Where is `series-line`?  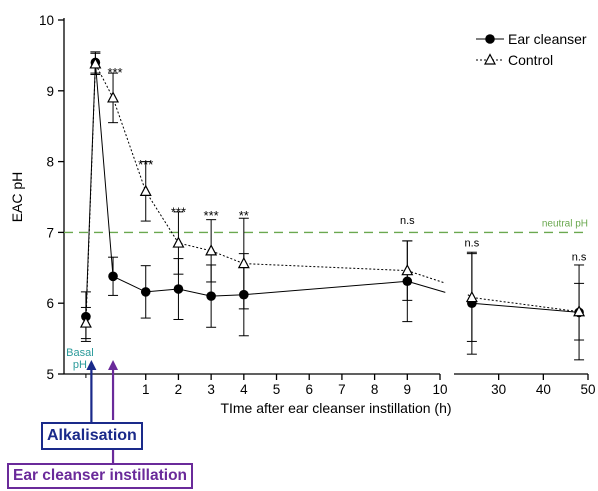
series-line is located at coordinates (525, 307).